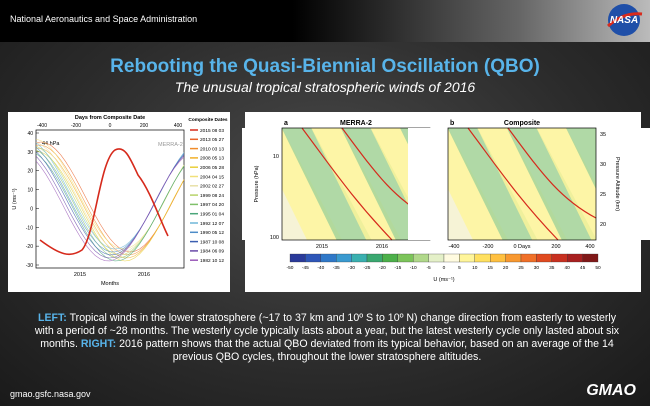 This screenshot has height=406, width=650. Describe the element at coordinates (212, 196) in the screenshot. I see `legend-label: 1999 08 24` at that location.